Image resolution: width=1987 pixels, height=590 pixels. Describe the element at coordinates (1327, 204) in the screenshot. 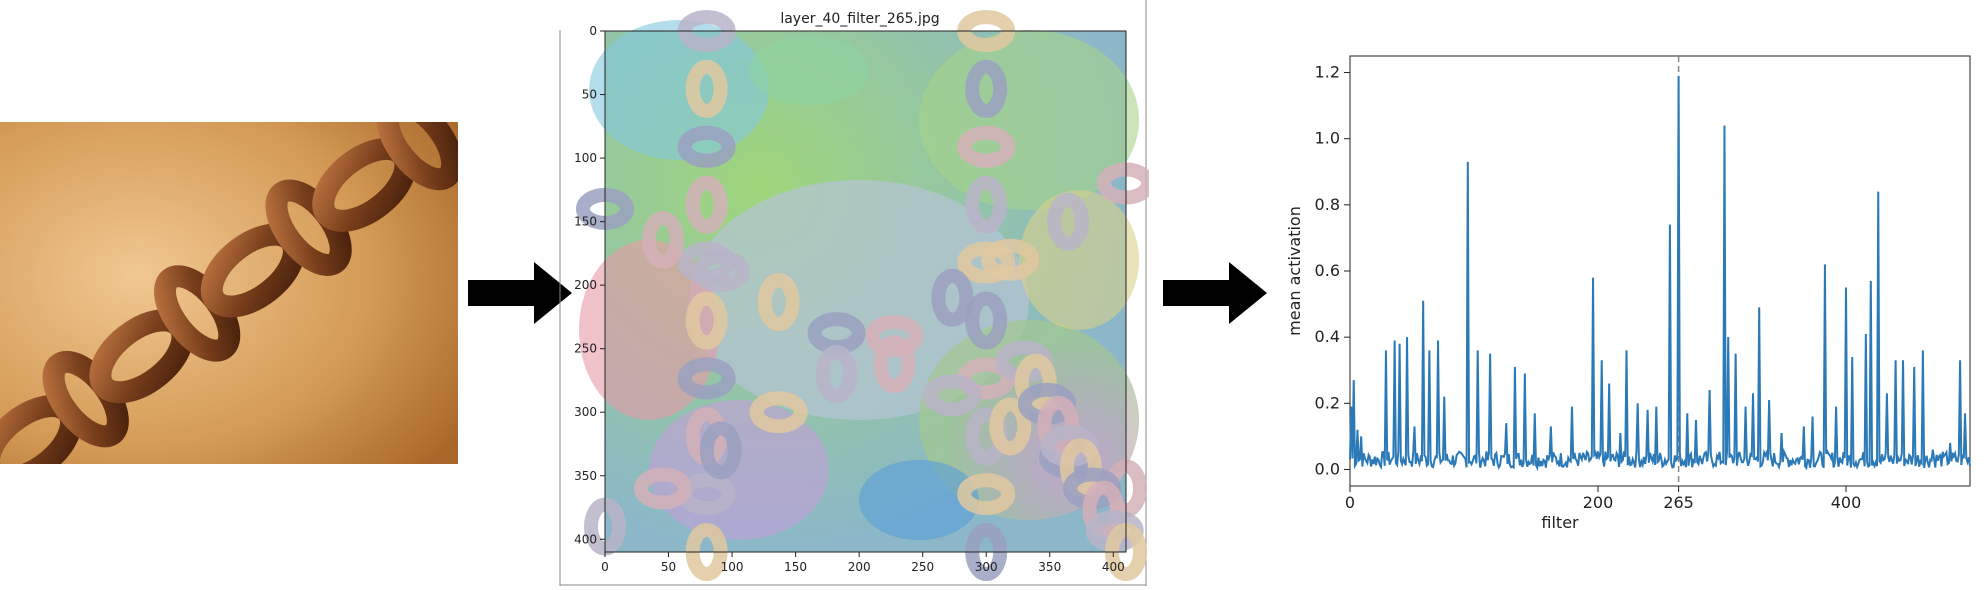

I see `y-tick-label: 0.8` at that location.